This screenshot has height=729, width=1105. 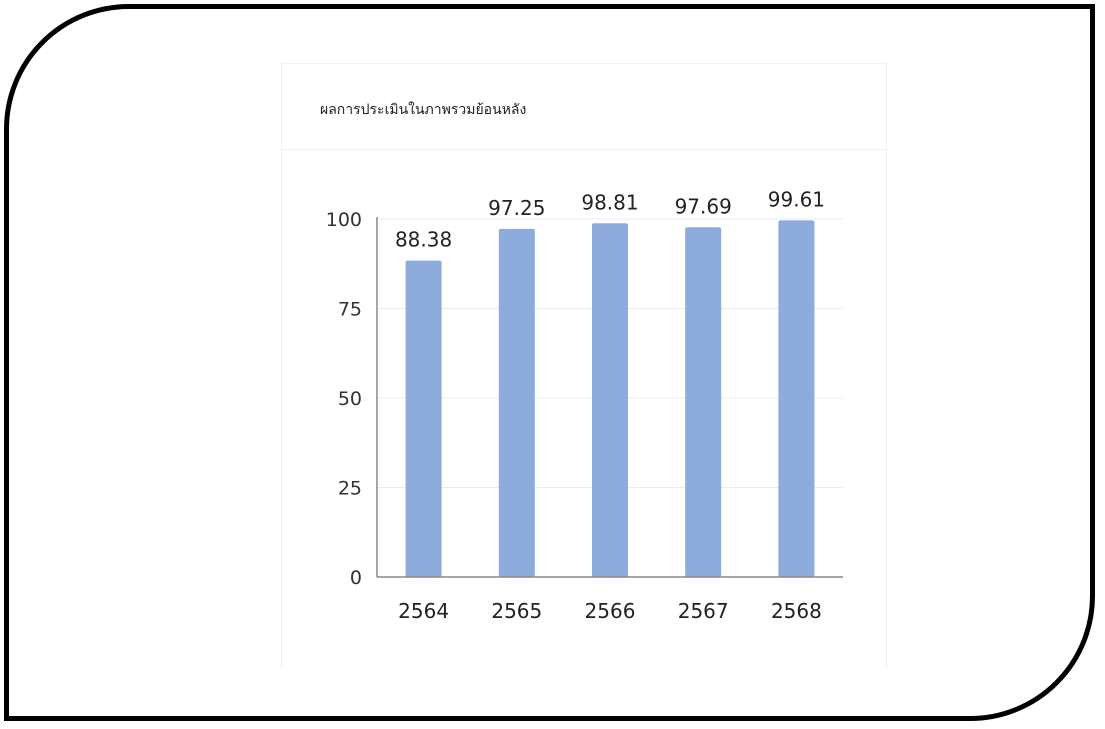 I want to click on x-tick-label-2565: 2565, so click(x=516, y=611).